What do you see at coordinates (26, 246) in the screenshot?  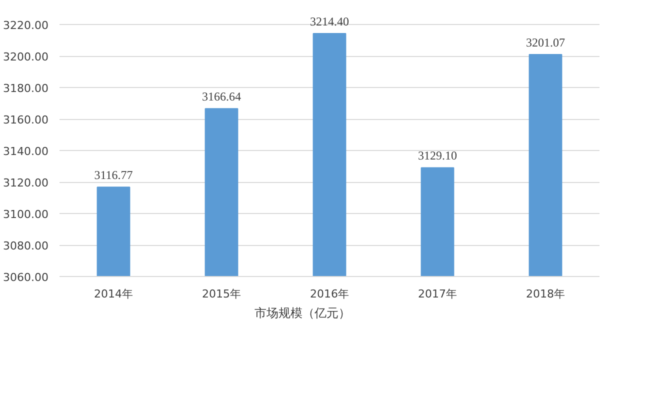 I see `y-tick-label: 3080.00` at bounding box center [26, 246].